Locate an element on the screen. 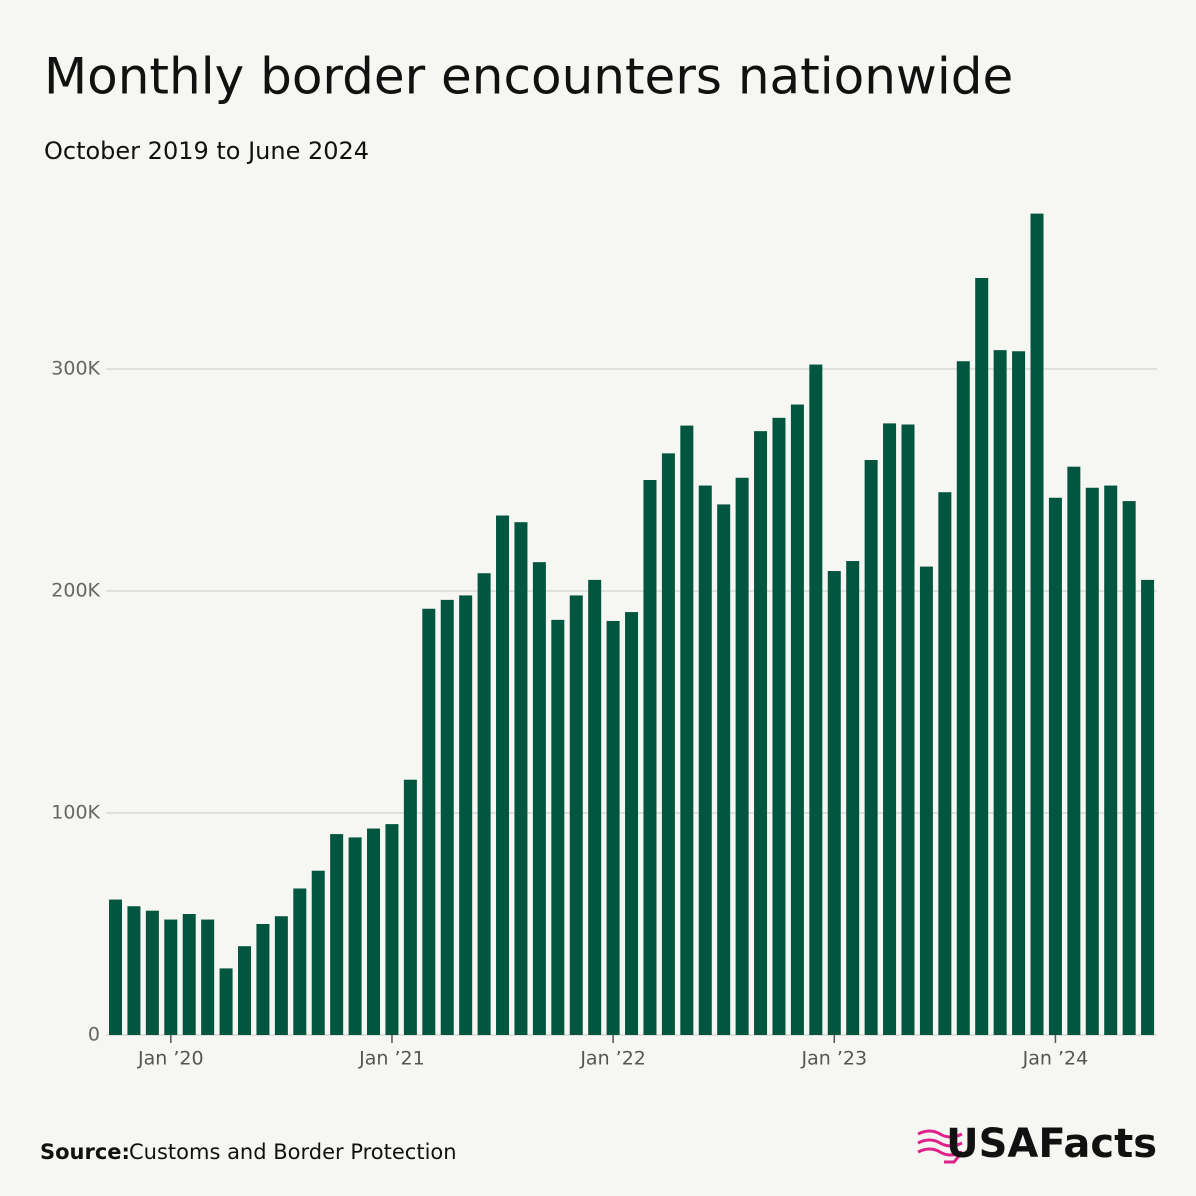  y-tick-label: 0 is located at coordinates (94, 1035).